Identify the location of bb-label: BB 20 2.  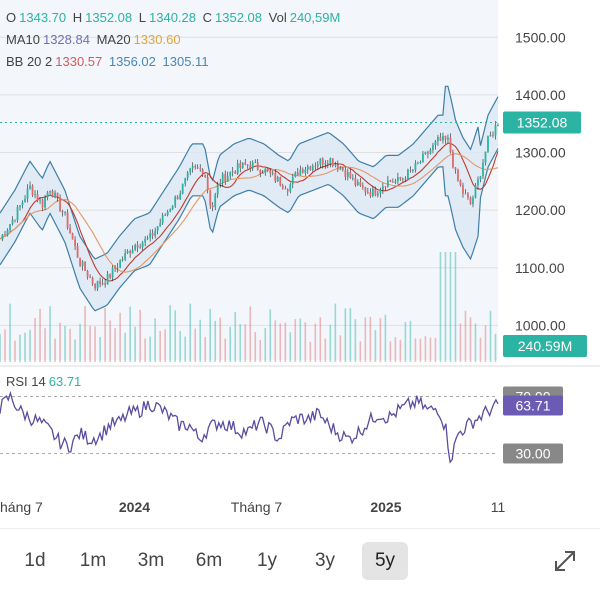
(29, 61).